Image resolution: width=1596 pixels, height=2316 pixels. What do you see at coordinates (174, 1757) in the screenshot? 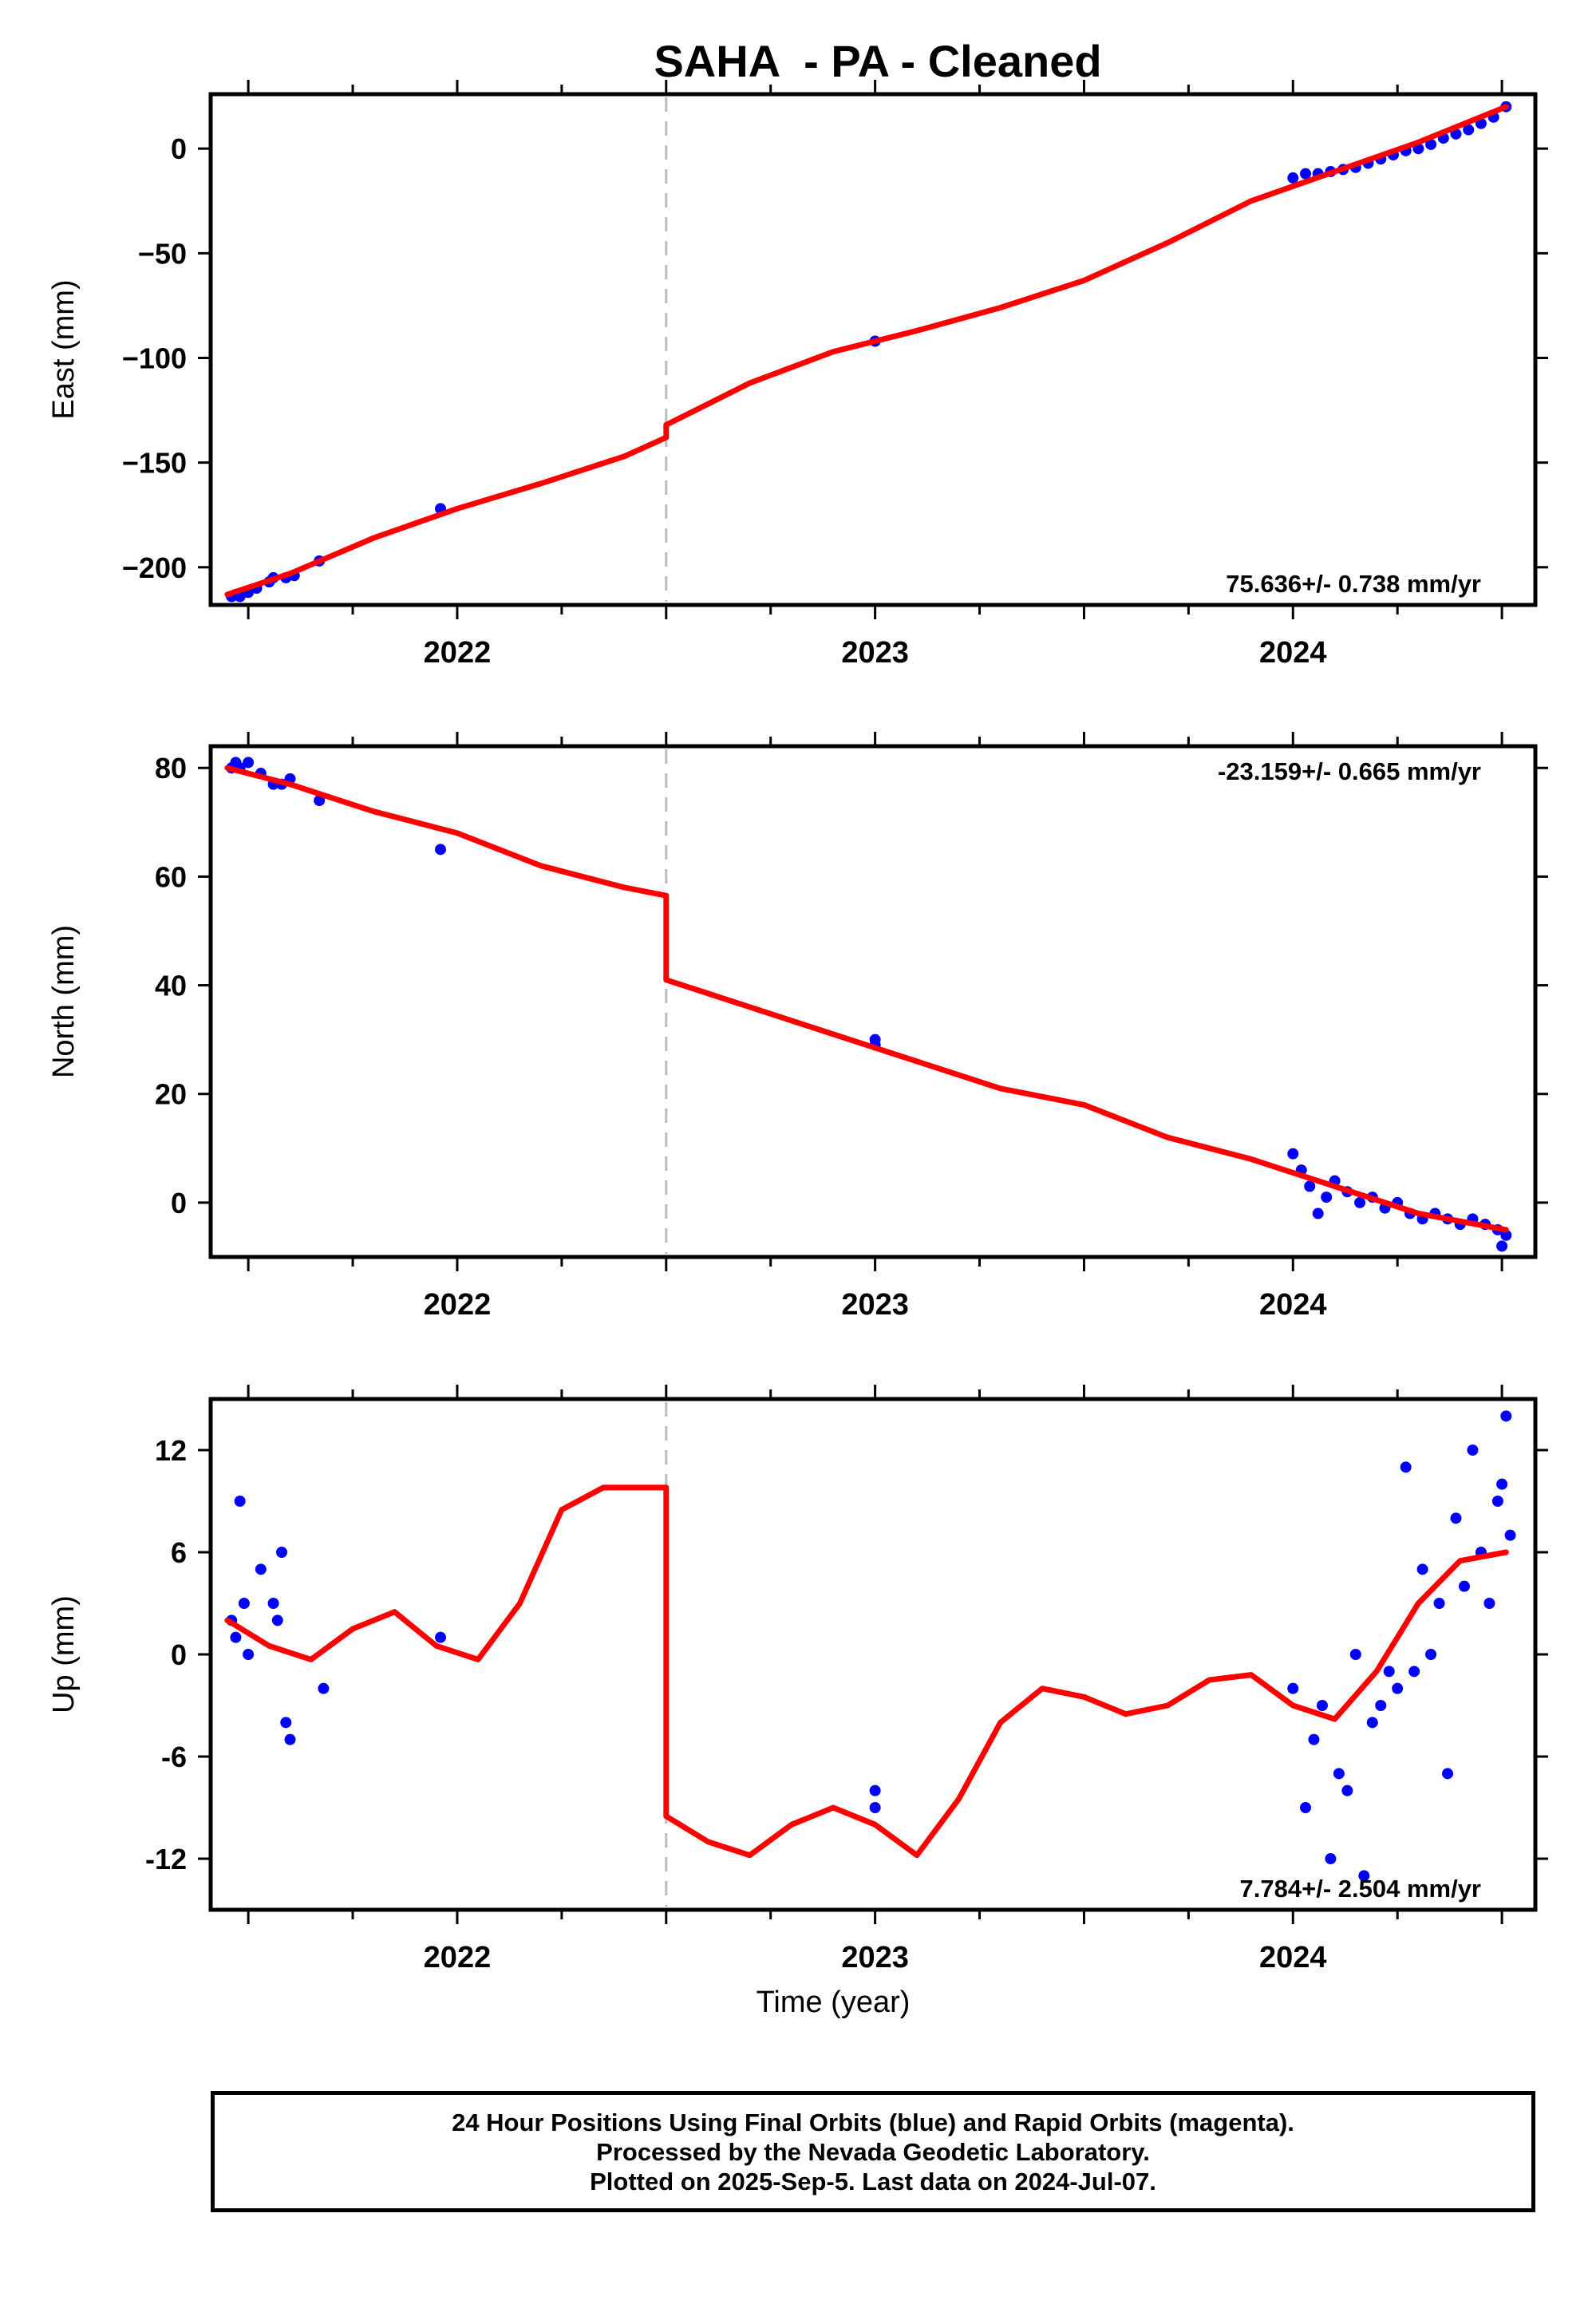
I see `y-tick-label: -6` at bounding box center [174, 1757].